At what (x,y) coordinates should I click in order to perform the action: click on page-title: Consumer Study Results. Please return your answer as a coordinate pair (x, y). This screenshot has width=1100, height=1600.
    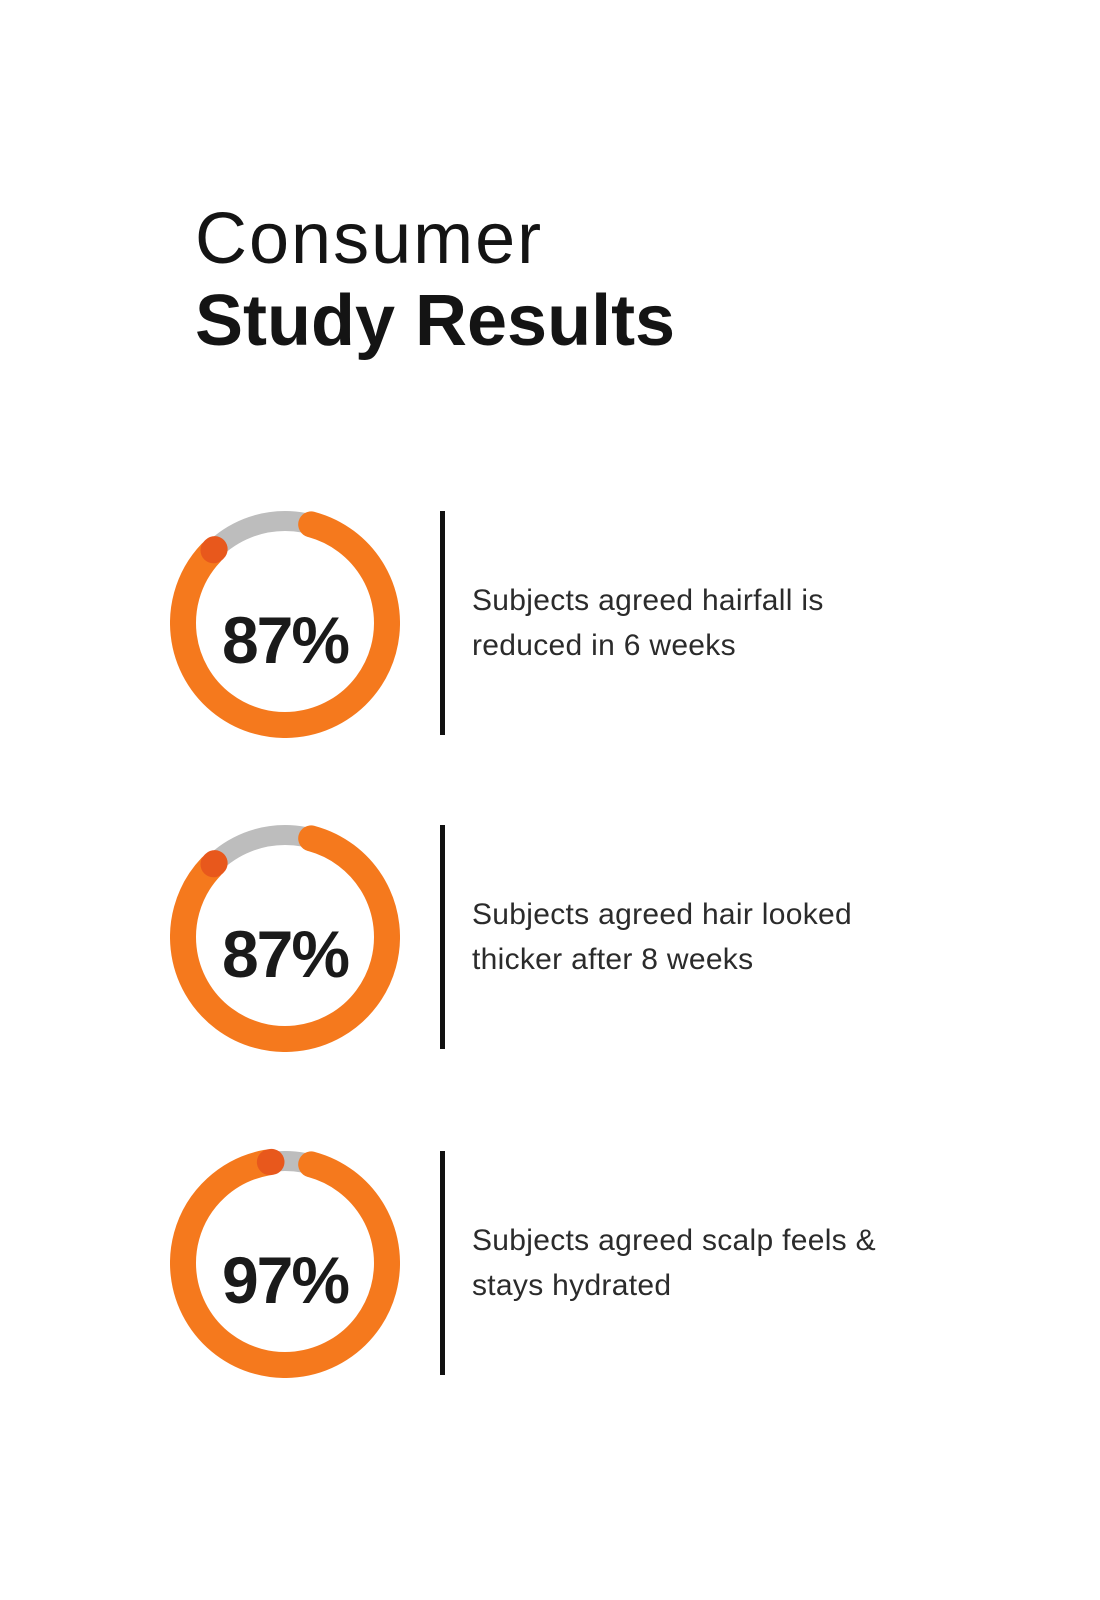
    Looking at the image, I should click on (435, 280).